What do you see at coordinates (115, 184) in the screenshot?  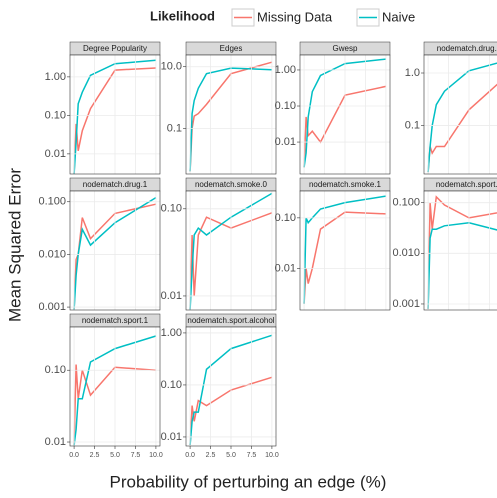 I see `strip-title: nodematch.drug.1` at bounding box center [115, 184].